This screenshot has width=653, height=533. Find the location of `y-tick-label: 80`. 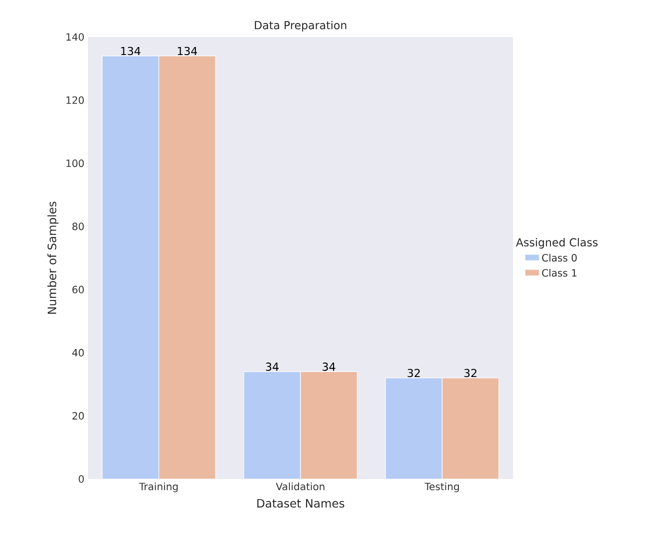

y-tick-label: 80 is located at coordinates (78, 226).